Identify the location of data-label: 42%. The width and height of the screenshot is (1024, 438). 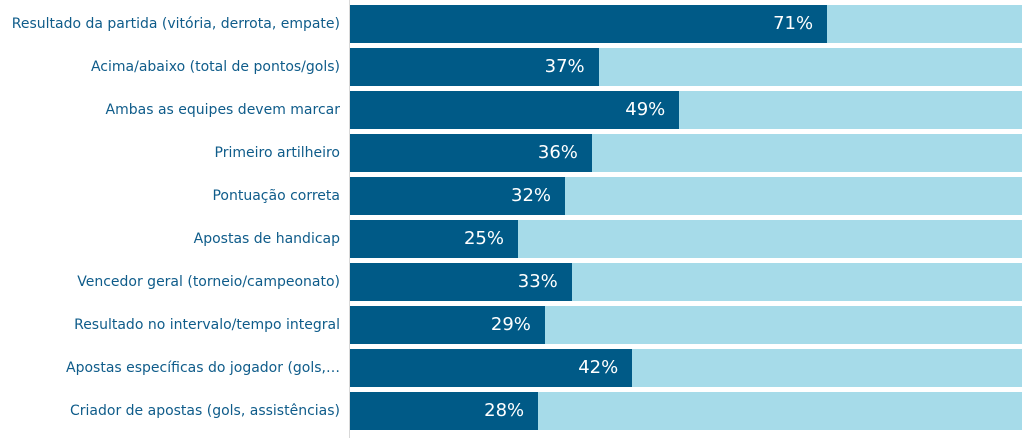
(598, 367).